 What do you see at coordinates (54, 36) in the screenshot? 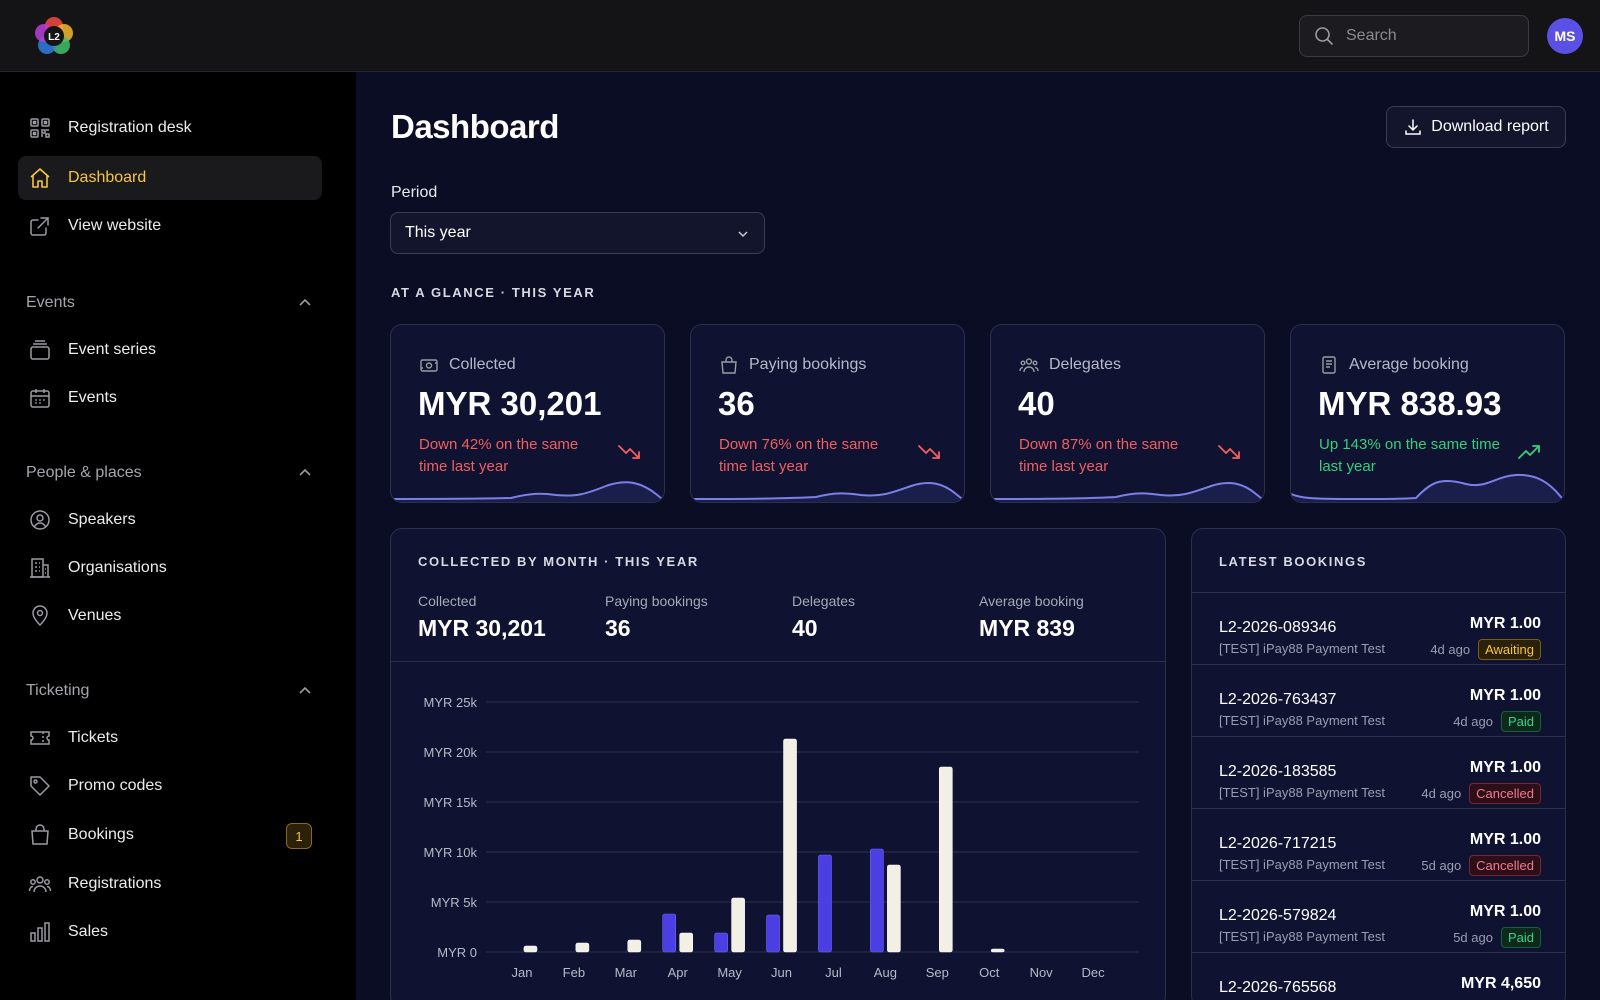
I see `logo-icon: L2` at bounding box center [54, 36].